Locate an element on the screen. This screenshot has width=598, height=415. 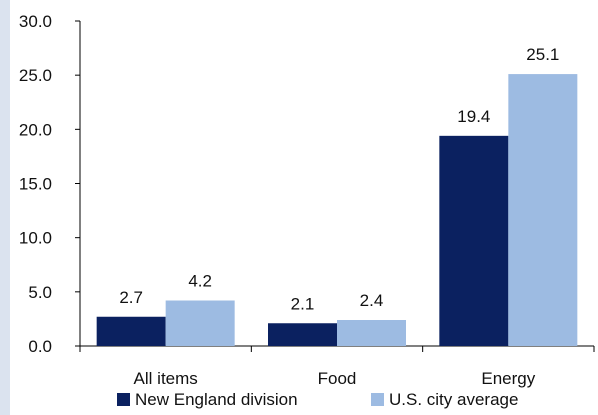
chart-legend: New England division U.S. city average is located at coordinates (317, 399).